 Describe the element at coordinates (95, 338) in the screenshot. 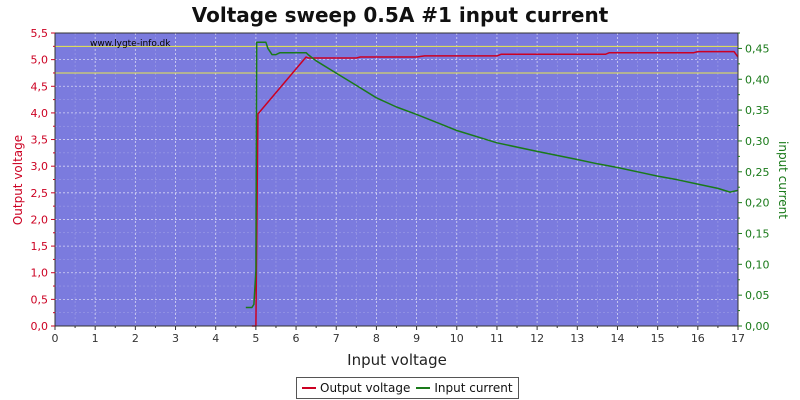

I see `x-tick-label: 1` at that location.